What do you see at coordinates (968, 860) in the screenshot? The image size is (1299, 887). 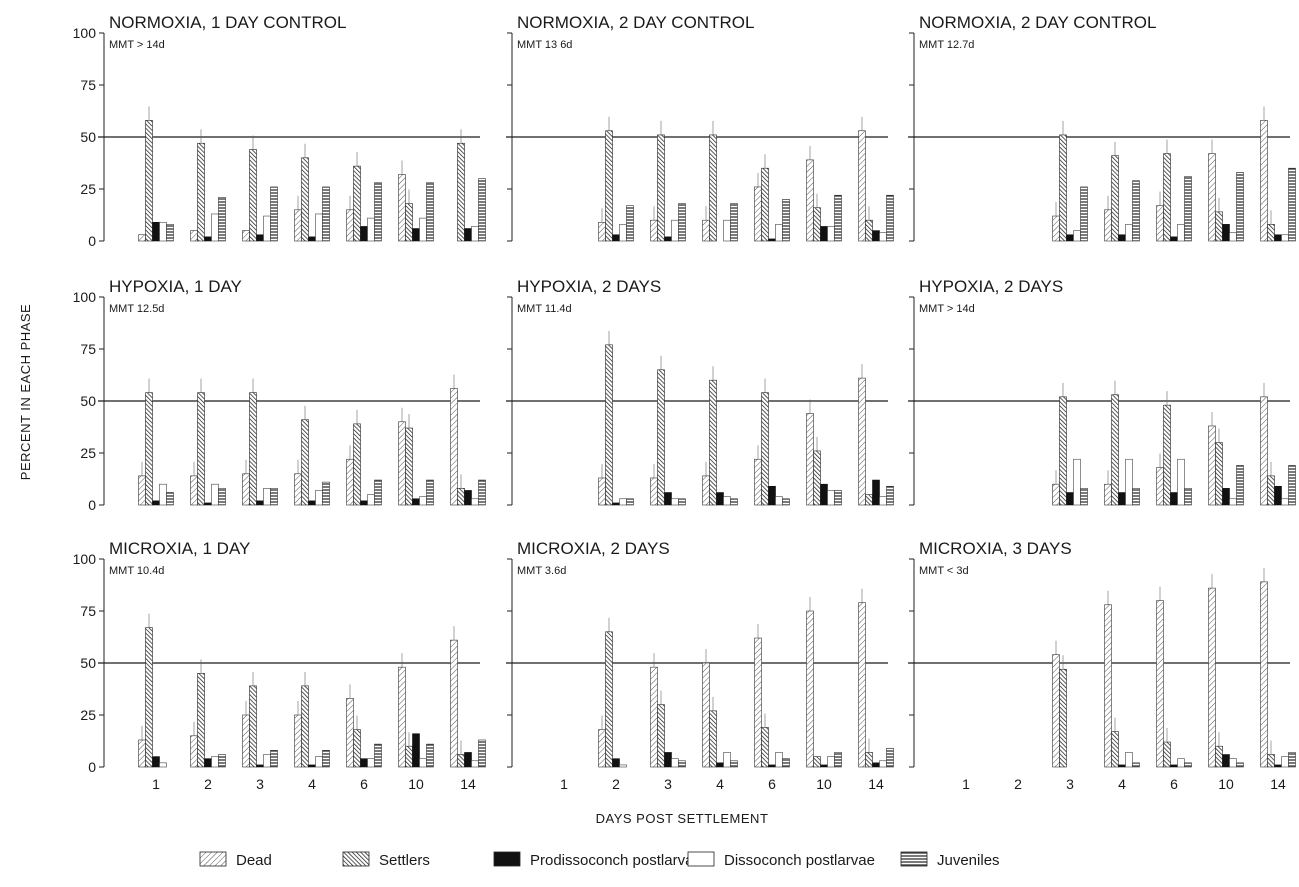 I see `legend-label: Juveniles` at bounding box center [968, 860].